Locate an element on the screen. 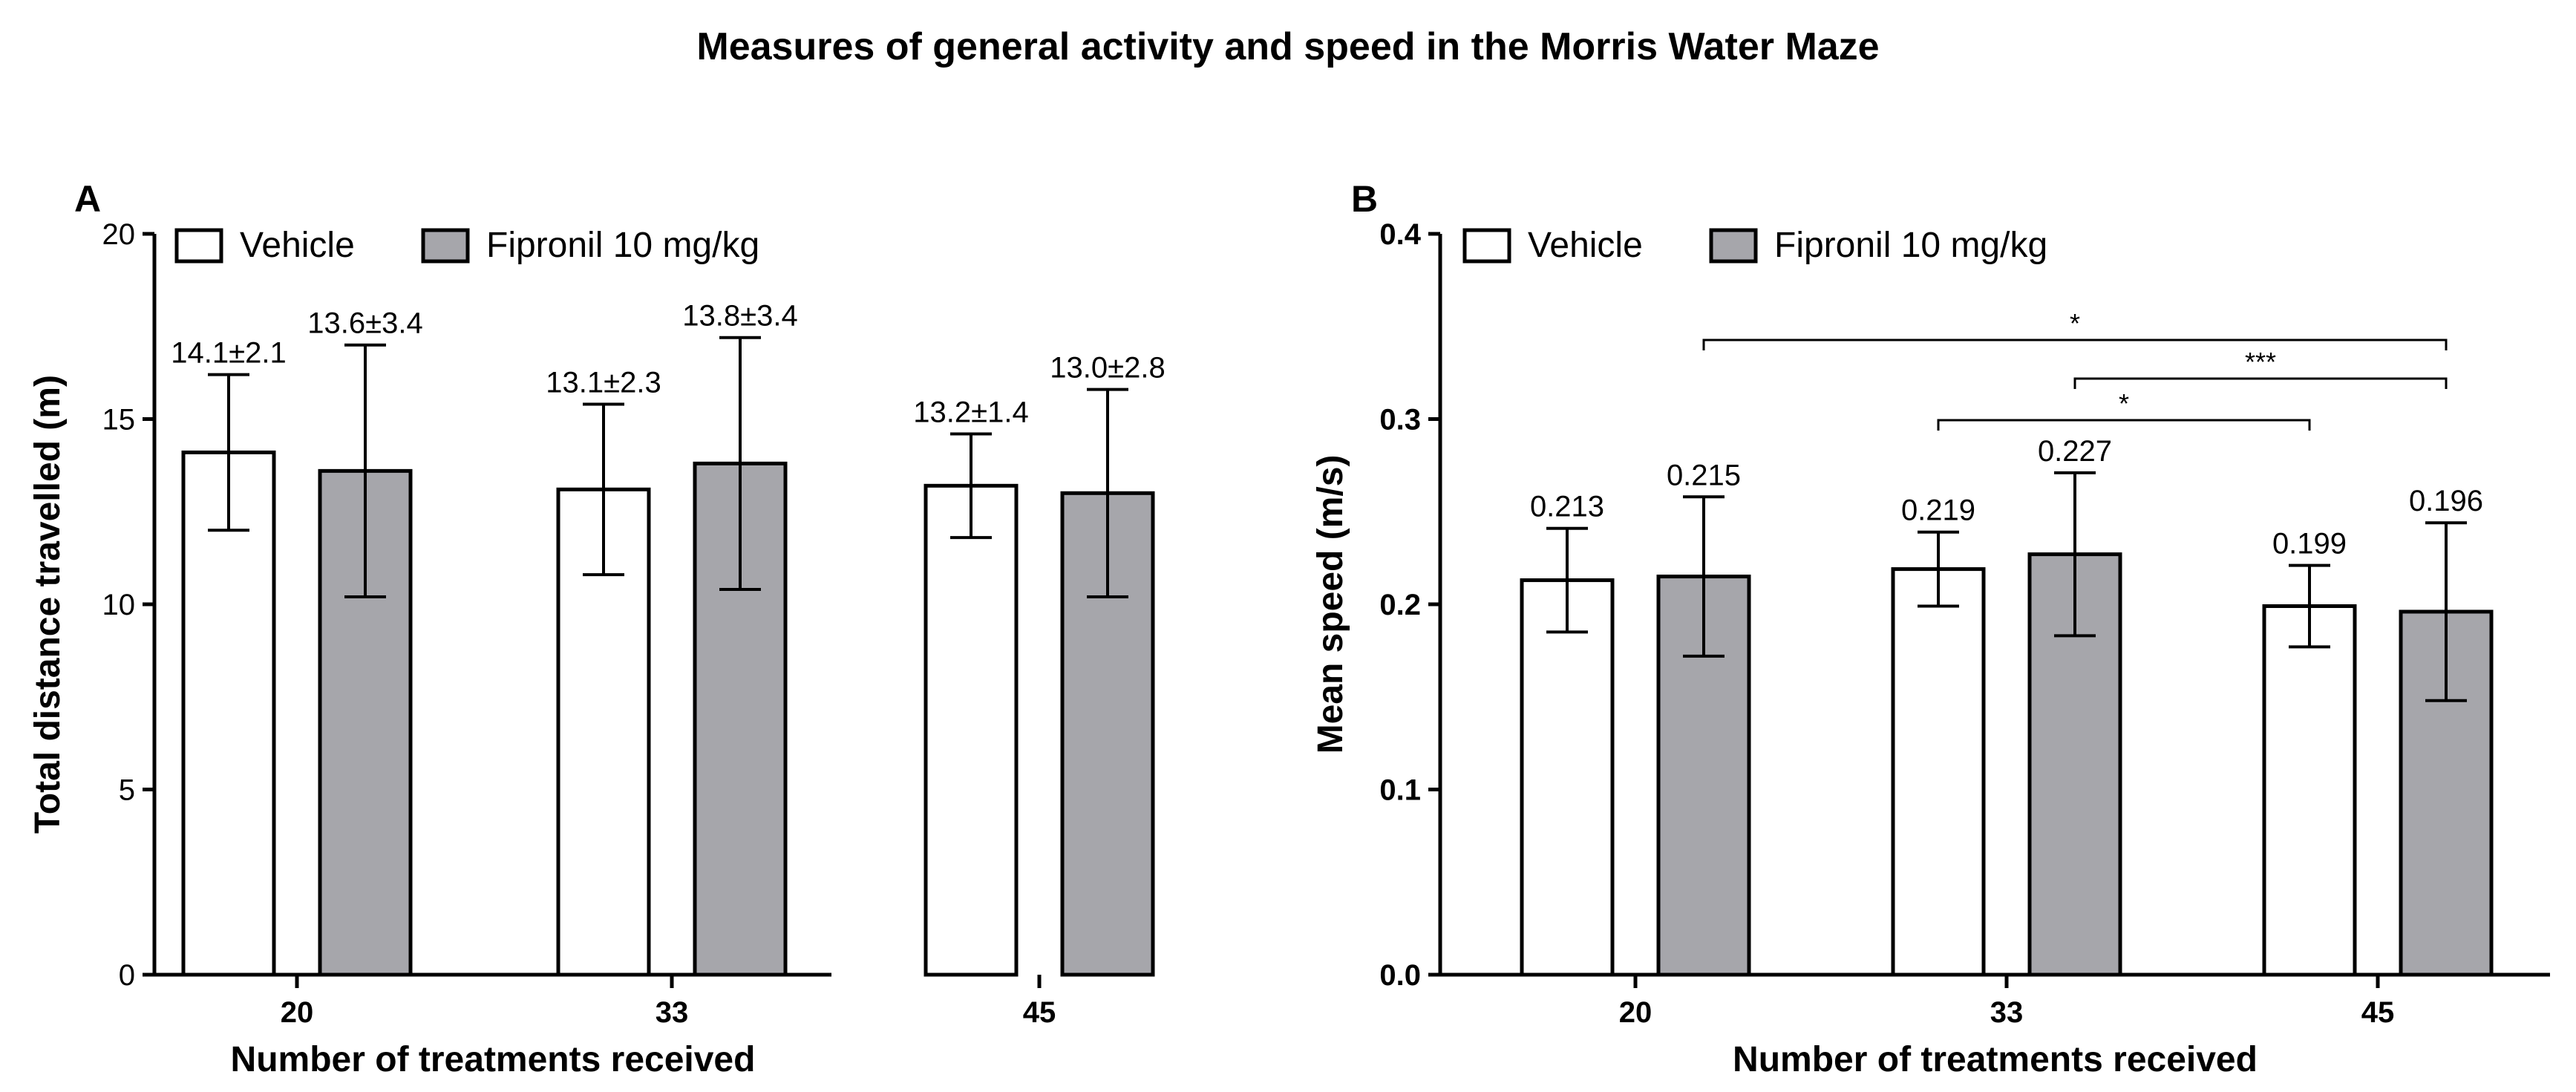 Image resolution: width=2576 pixels, height=1092 pixels. panel-label: A is located at coordinates (87, 199).